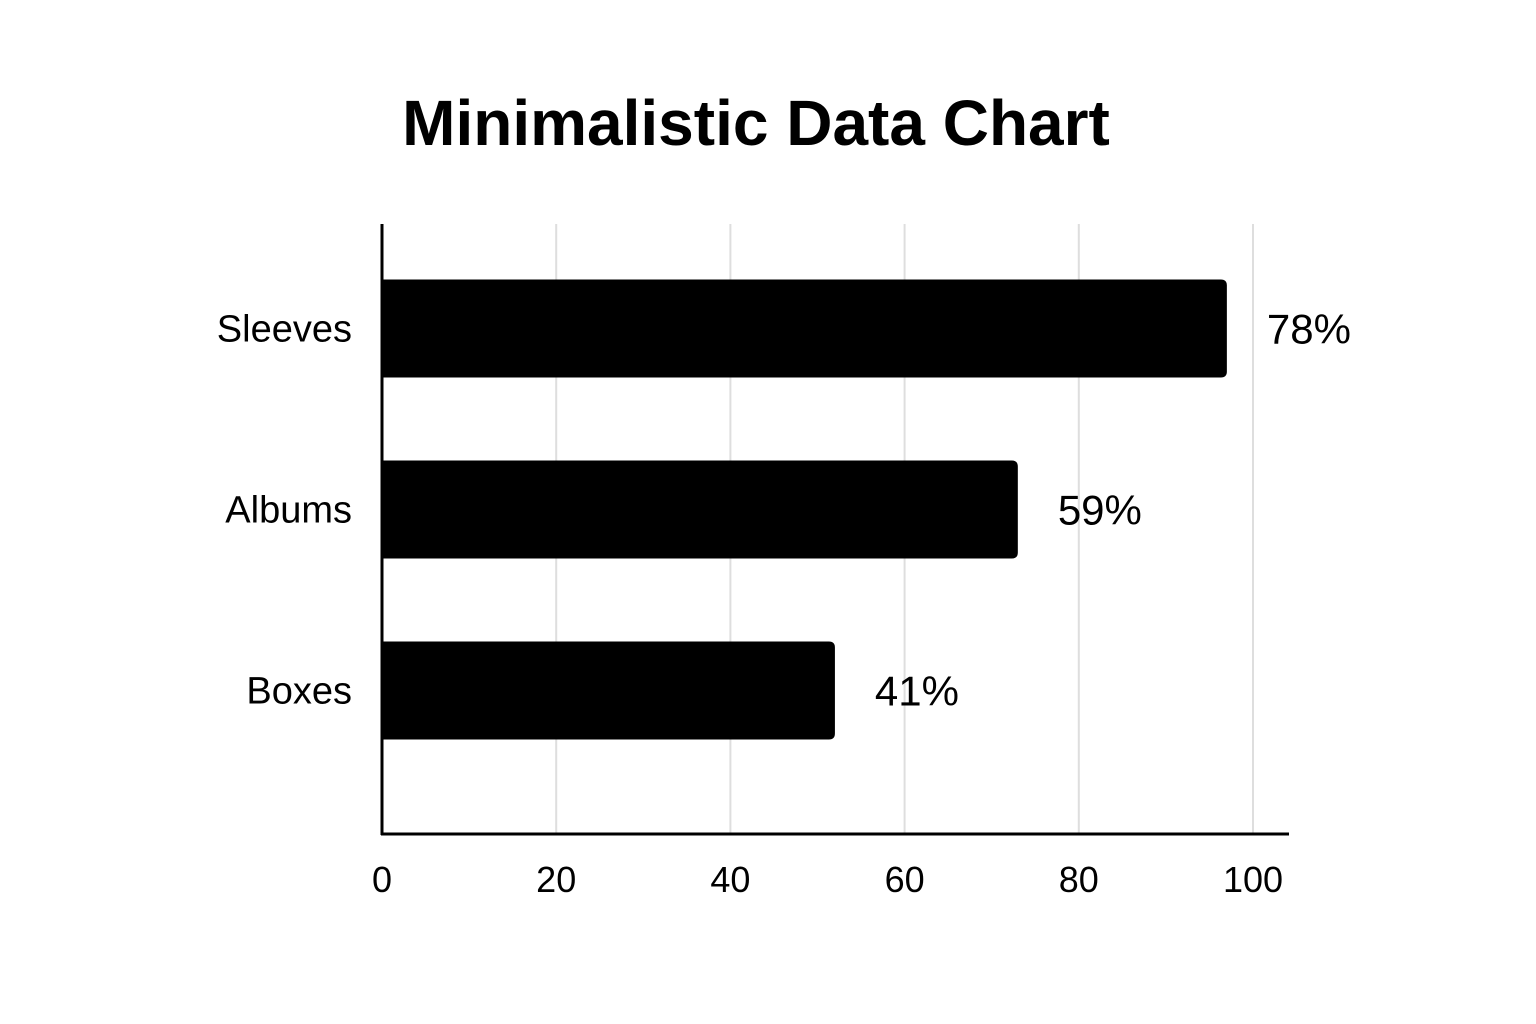 The image size is (1536, 1024). I want to click on category-label-boxes: Boxes, so click(299, 692).